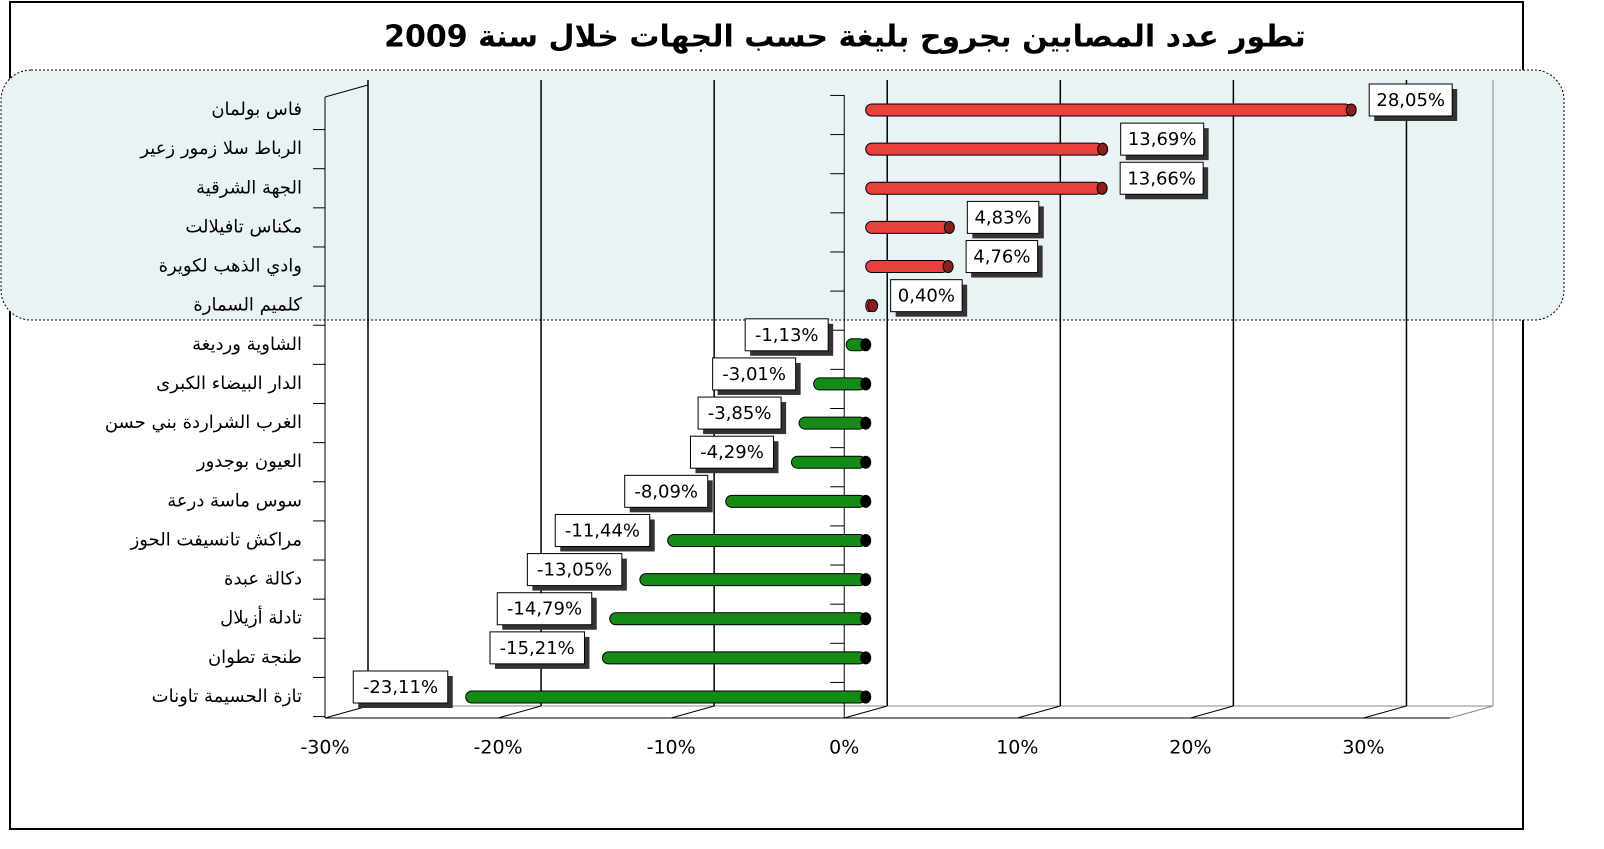  Describe the element at coordinates (249, 461) in the screenshot. I see `category-label: العيون بوجدور` at that location.